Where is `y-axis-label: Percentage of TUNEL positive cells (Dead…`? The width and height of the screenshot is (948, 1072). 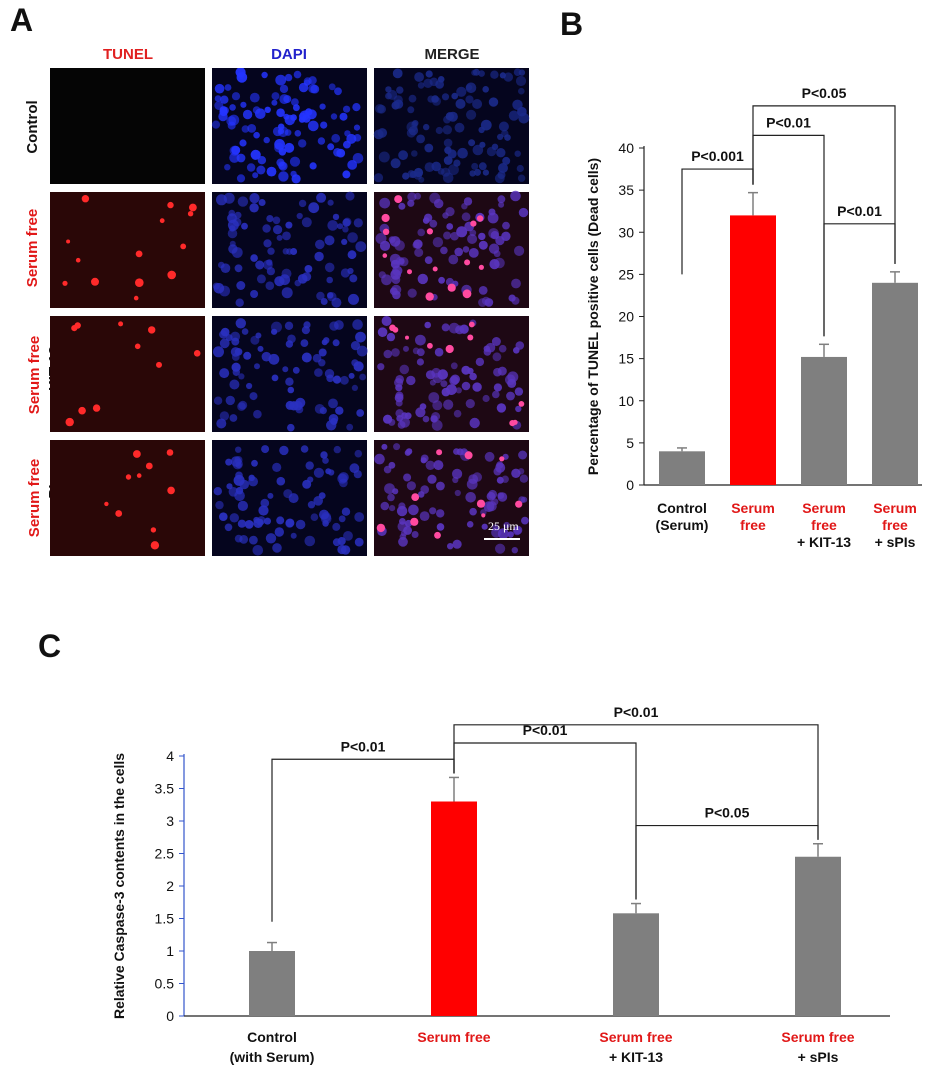 y-axis-label: Percentage of TUNEL positive cells (Dead… is located at coordinates (593, 316).